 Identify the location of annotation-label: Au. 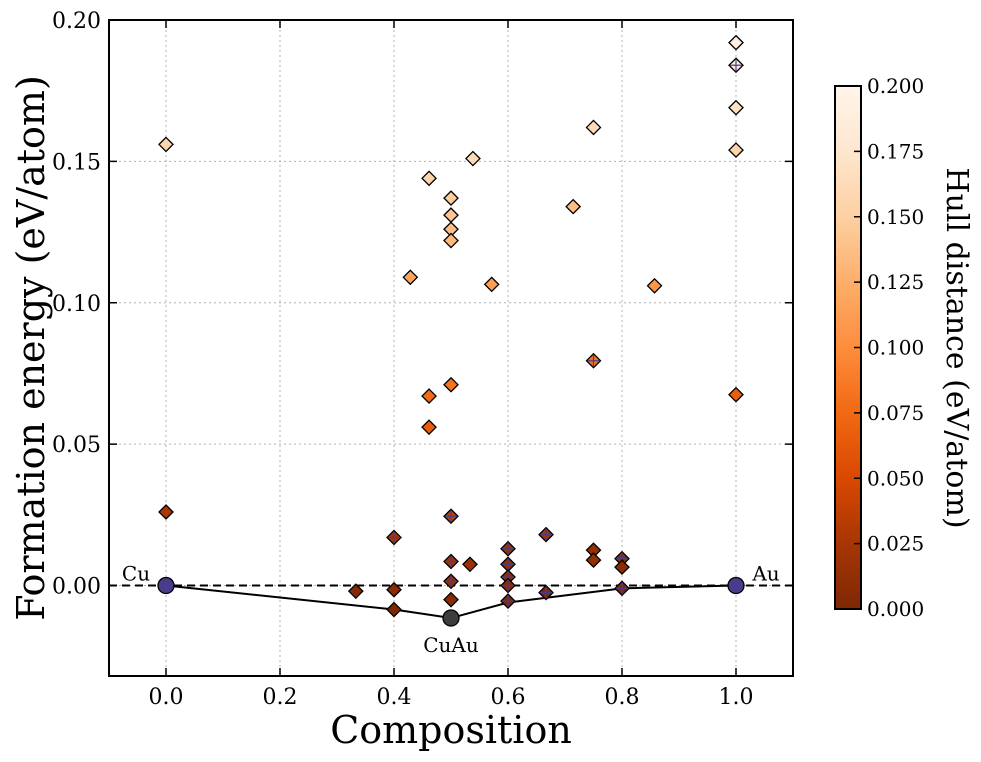
(765, 574).